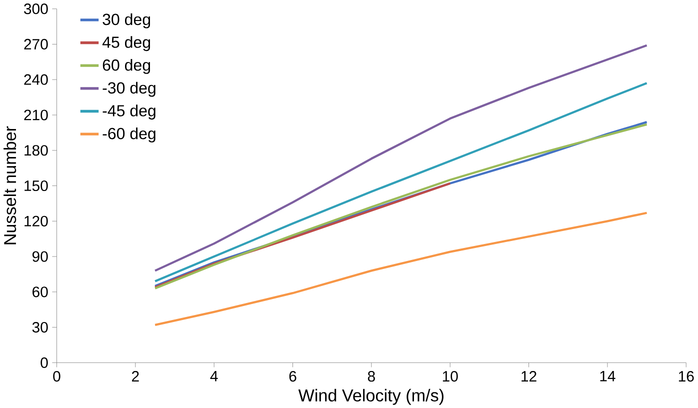  What do you see at coordinates (371, 396) in the screenshot?
I see `x-axis-title: Wind Velocity (m/s)` at bounding box center [371, 396].